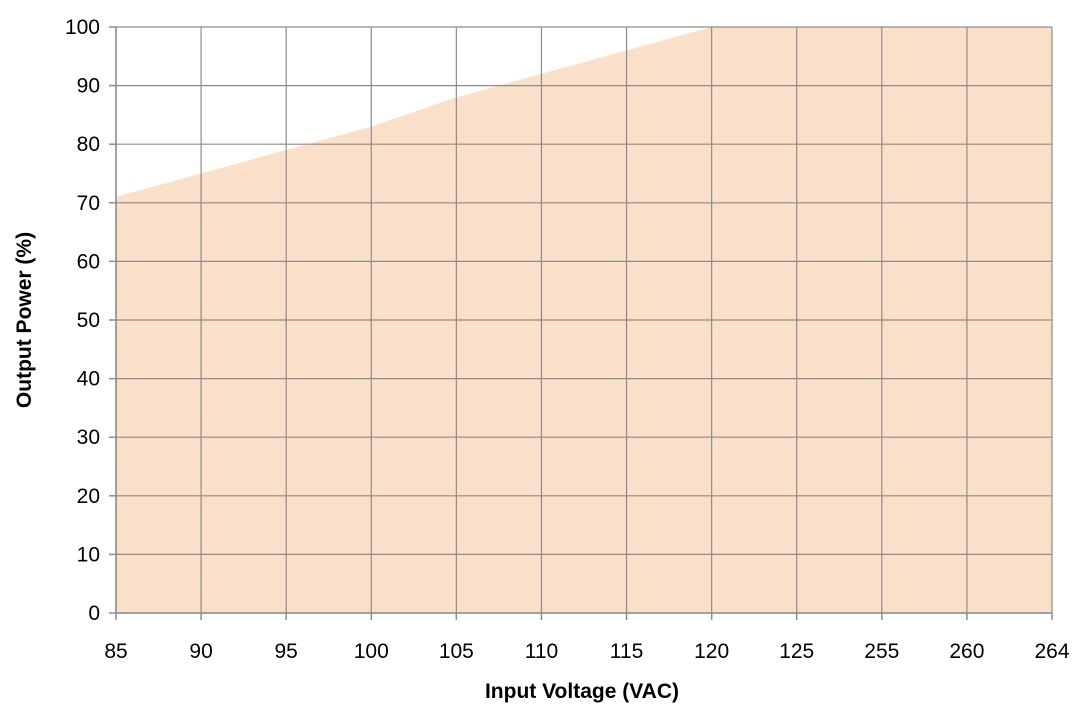  What do you see at coordinates (115, 651) in the screenshot?
I see `x-tick-label: 85` at bounding box center [115, 651].